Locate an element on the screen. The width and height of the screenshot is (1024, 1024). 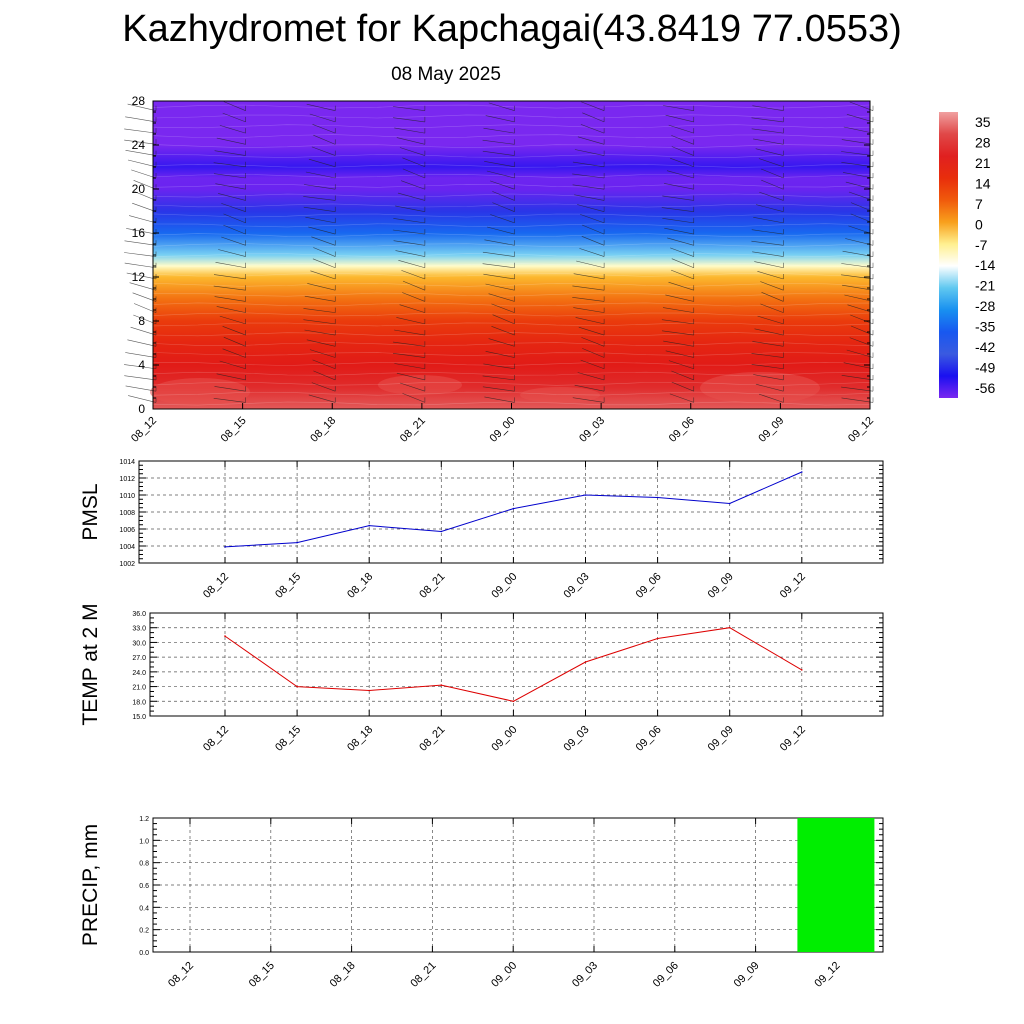
x-tick-label: 08_21 is located at coordinates (432, 586).